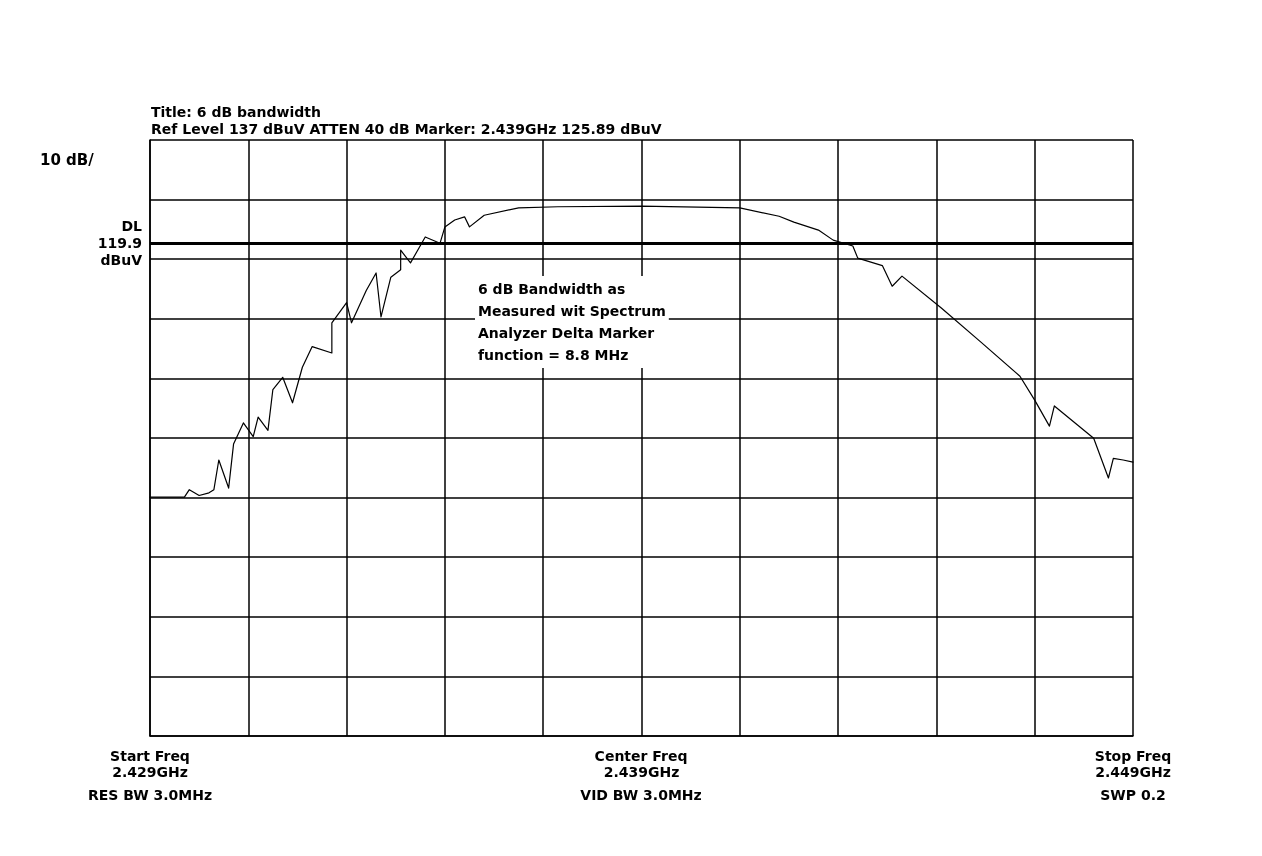 This screenshot has height=856, width=1262. What do you see at coordinates (406, 129) in the screenshot?
I see `chart-subtitle: Ref Level 137 dBuV ATTEN 40 dB Marker: 2.439GHz 125.89 dBuV` at bounding box center [406, 129].